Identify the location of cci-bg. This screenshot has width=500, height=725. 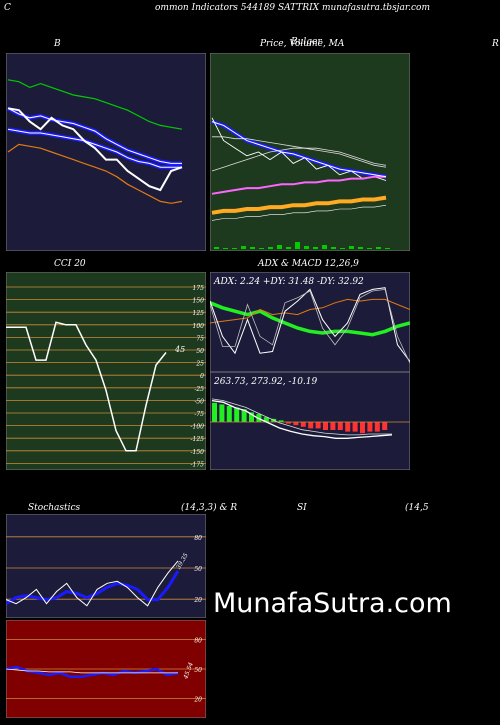
(106, 371).